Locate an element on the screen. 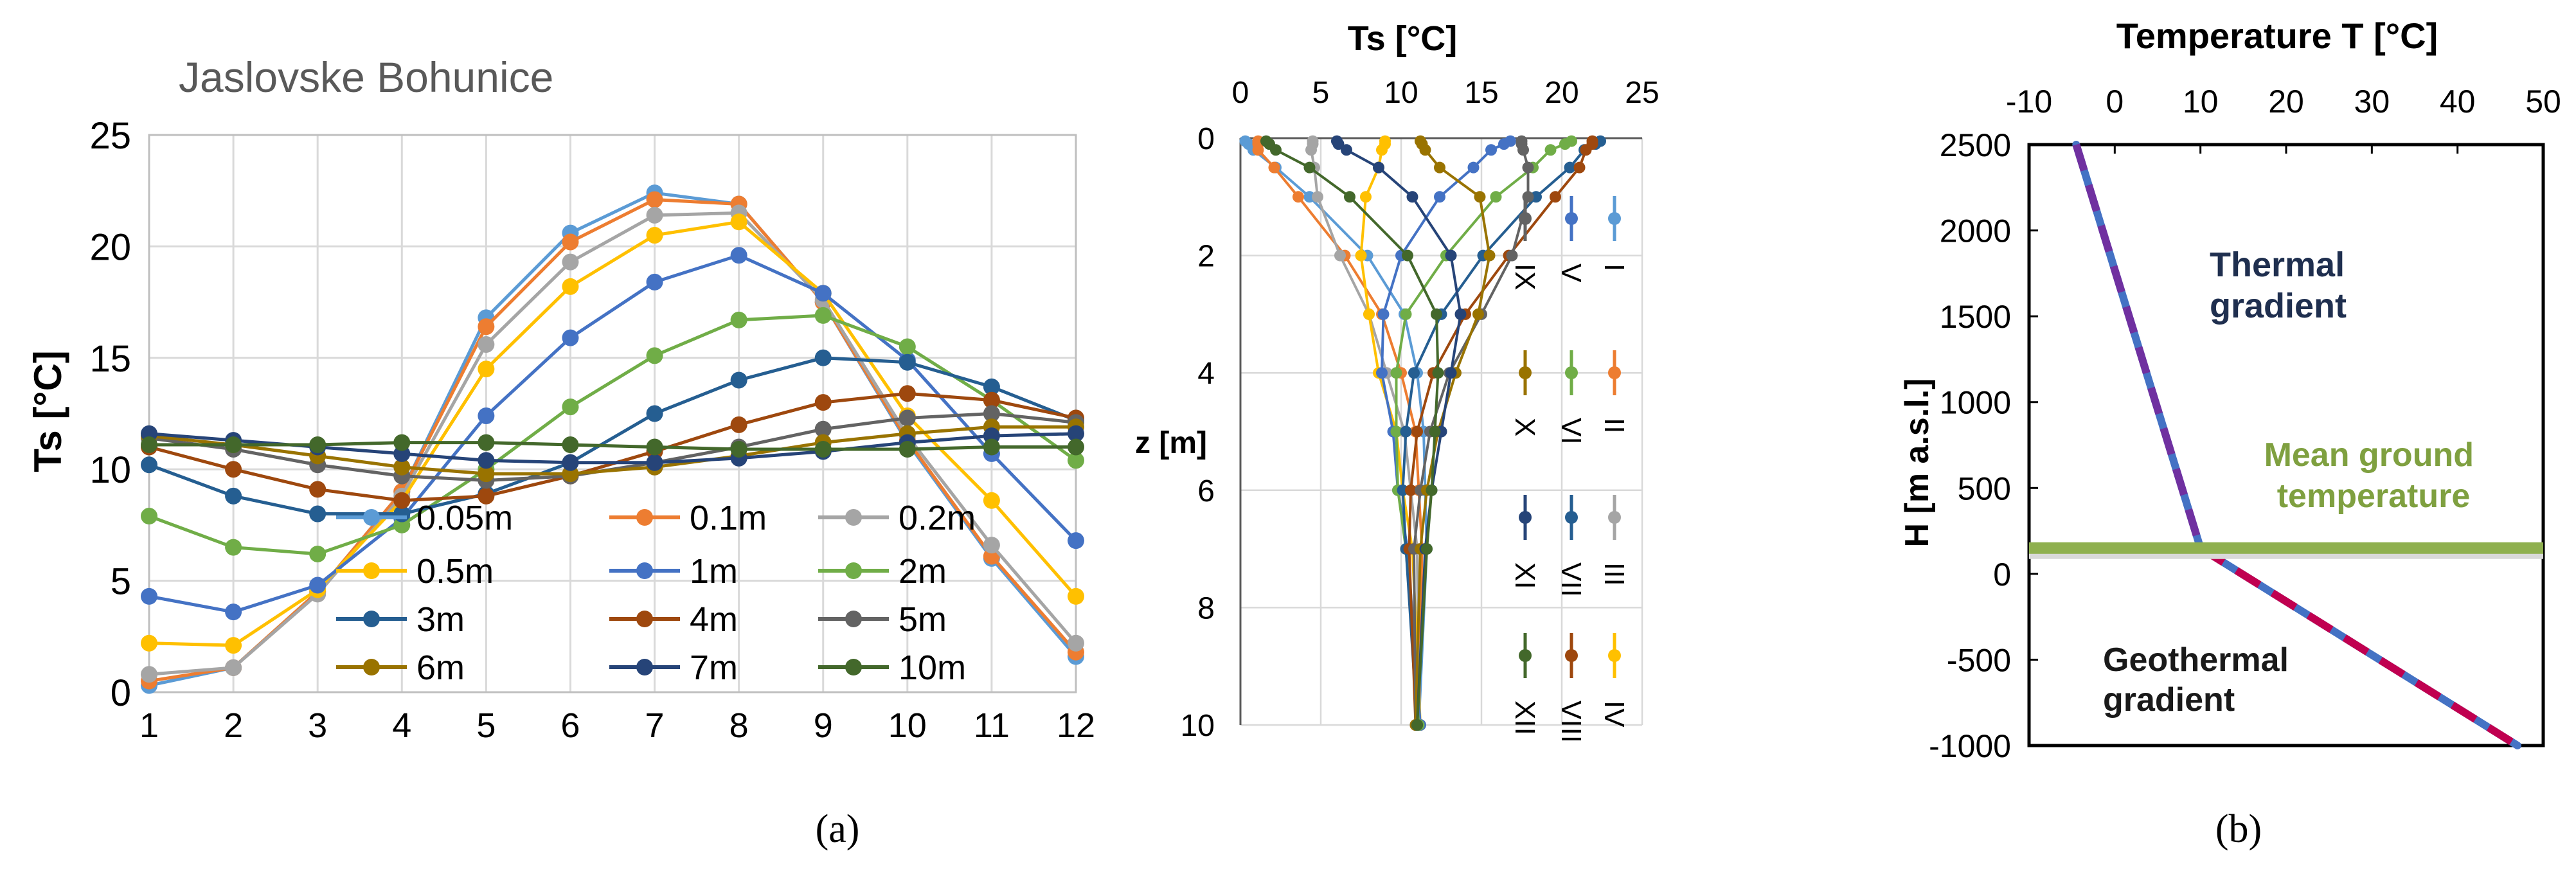 The height and width of the screenshot is (876, 2576). profile-legend-entry-vi: VI is located at coordinates (1571, 397).